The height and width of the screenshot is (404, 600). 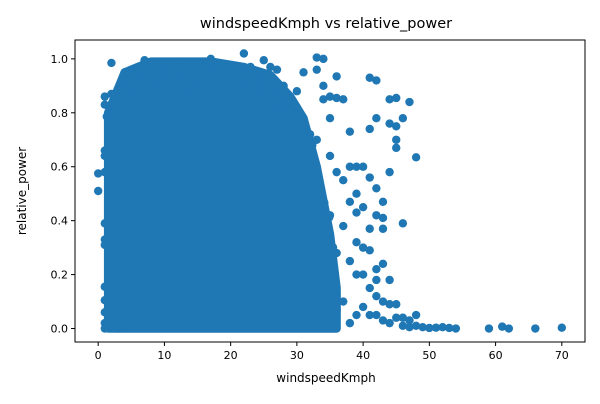 I want to click on x-tick-label: 40, so click(x=363, y=355).